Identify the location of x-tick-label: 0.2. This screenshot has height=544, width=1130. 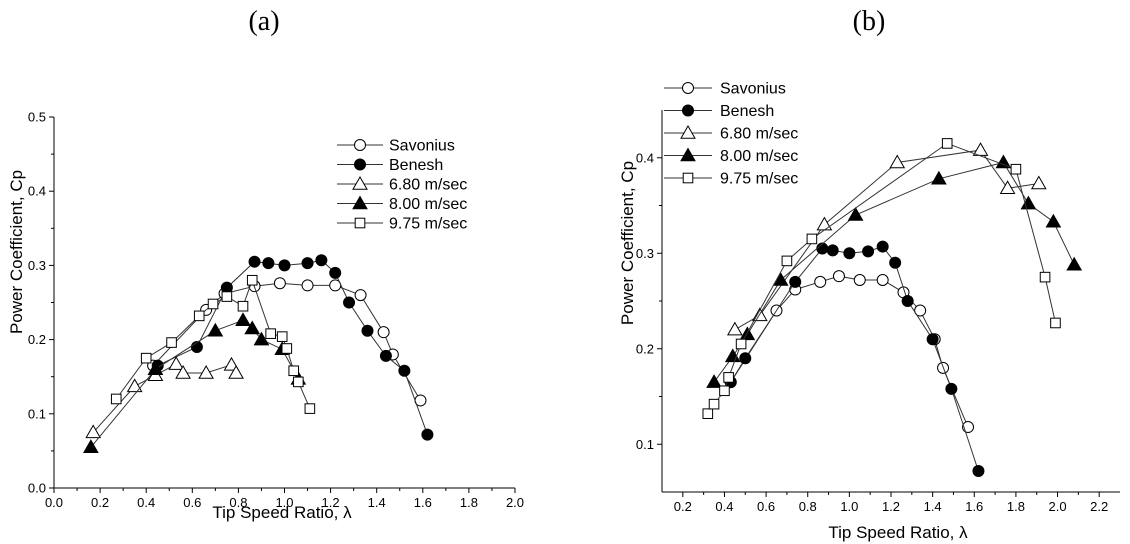
(683, 506).